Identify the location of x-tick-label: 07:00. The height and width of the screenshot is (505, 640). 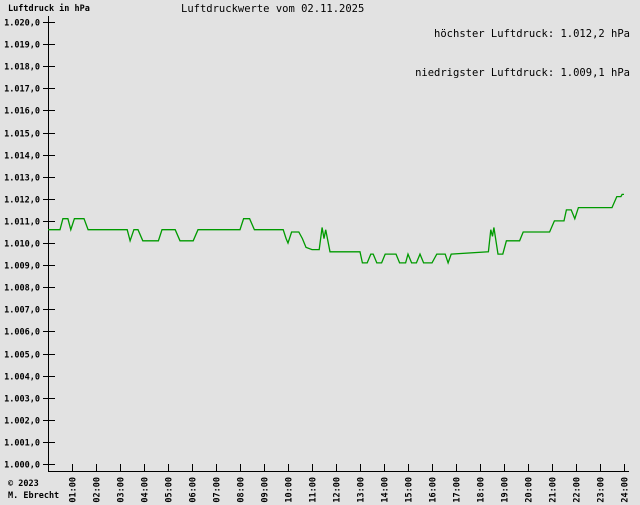
(218, 490).